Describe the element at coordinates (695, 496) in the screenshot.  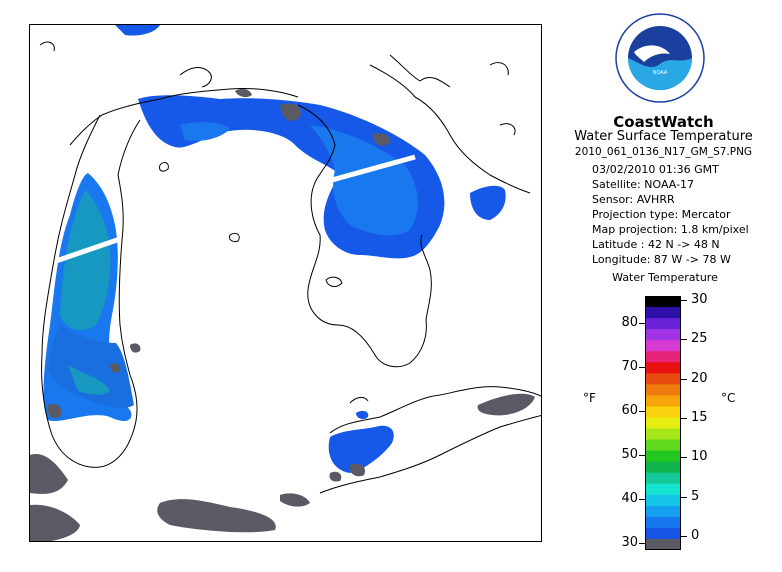
I see `celsius-tick-label: 5` at that location.